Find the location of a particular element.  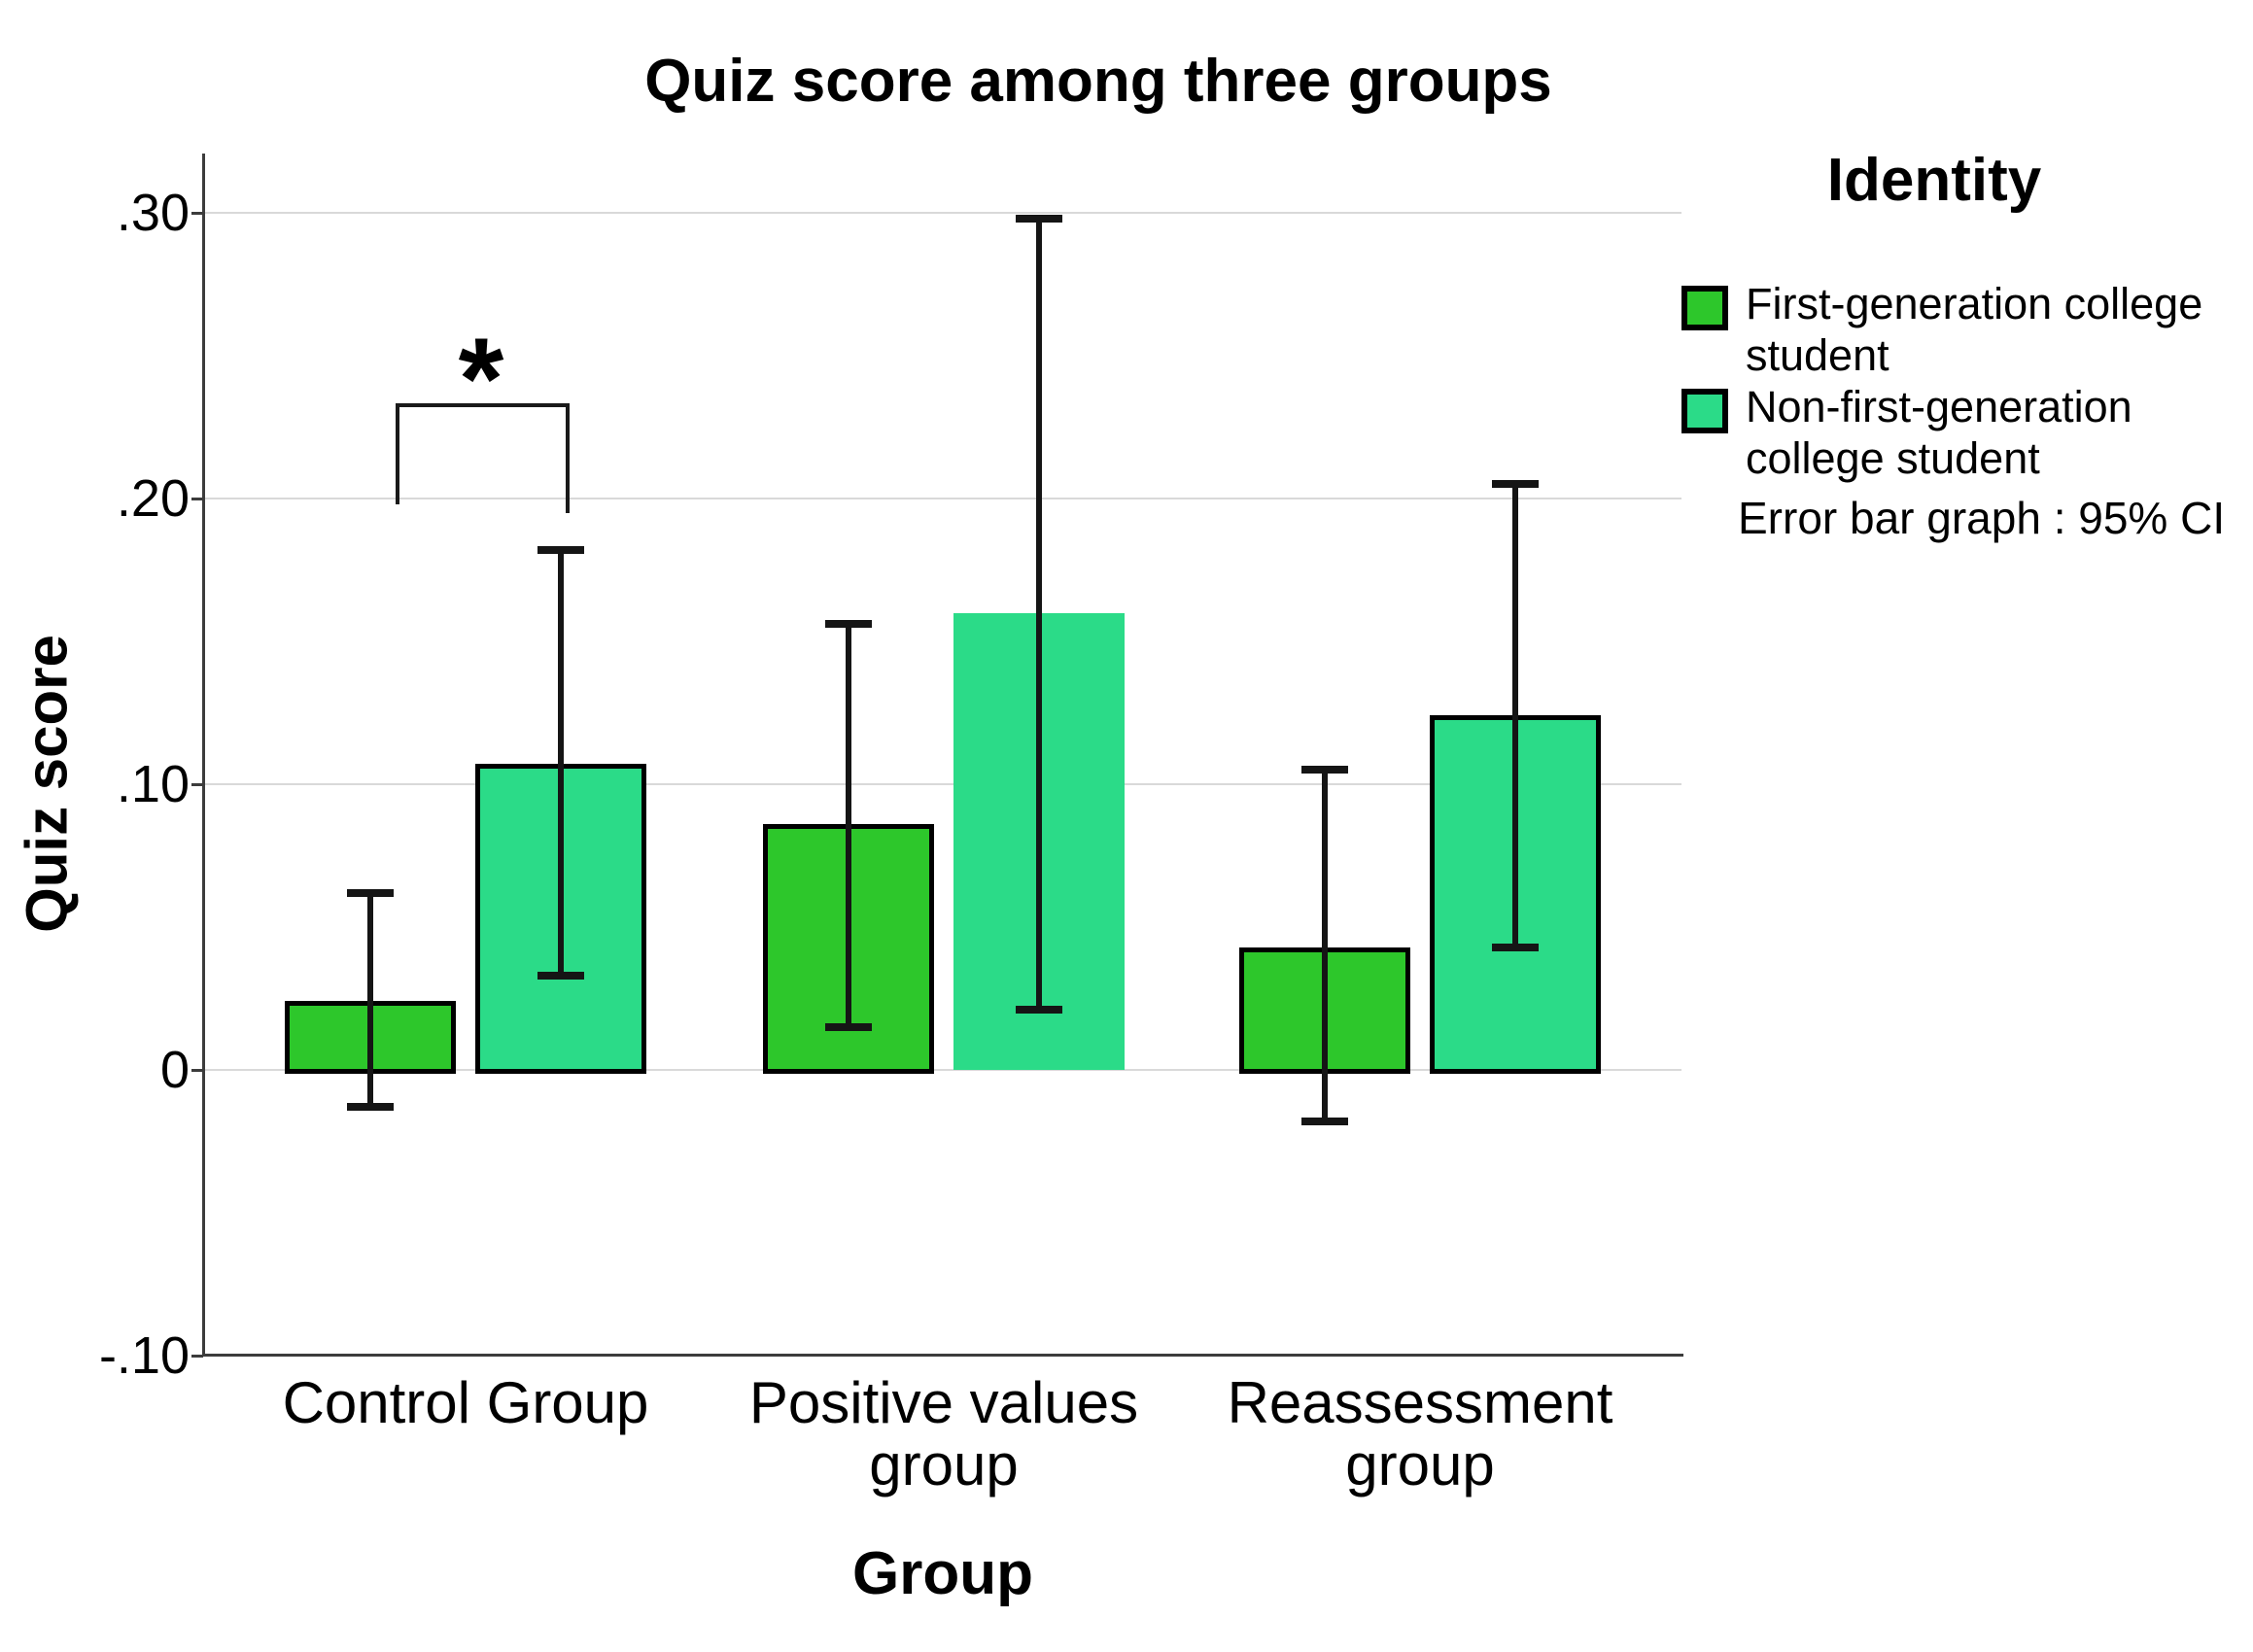

significance-asterisk: * is located at coordinates (481, 379).